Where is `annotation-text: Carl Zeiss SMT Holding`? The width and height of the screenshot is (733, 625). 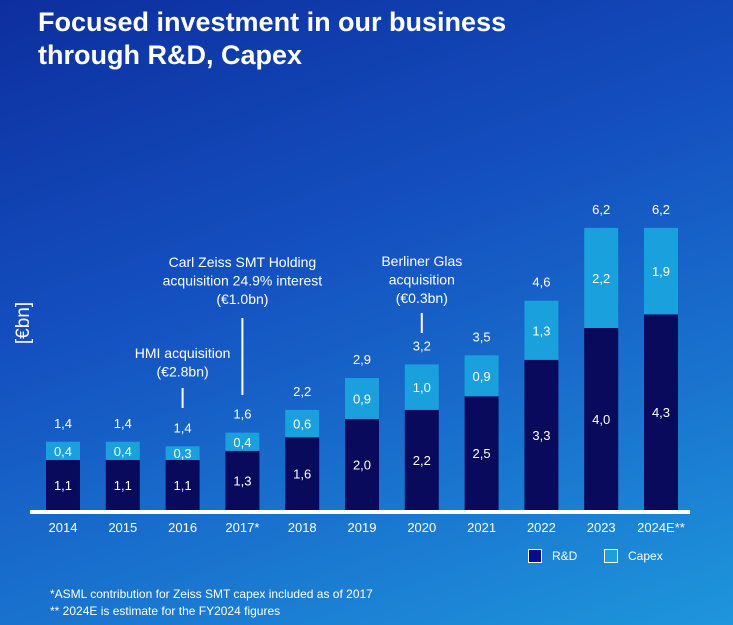 annotation-text: Carl Zeiss SMT Holding is located at coordinates (243, 262).